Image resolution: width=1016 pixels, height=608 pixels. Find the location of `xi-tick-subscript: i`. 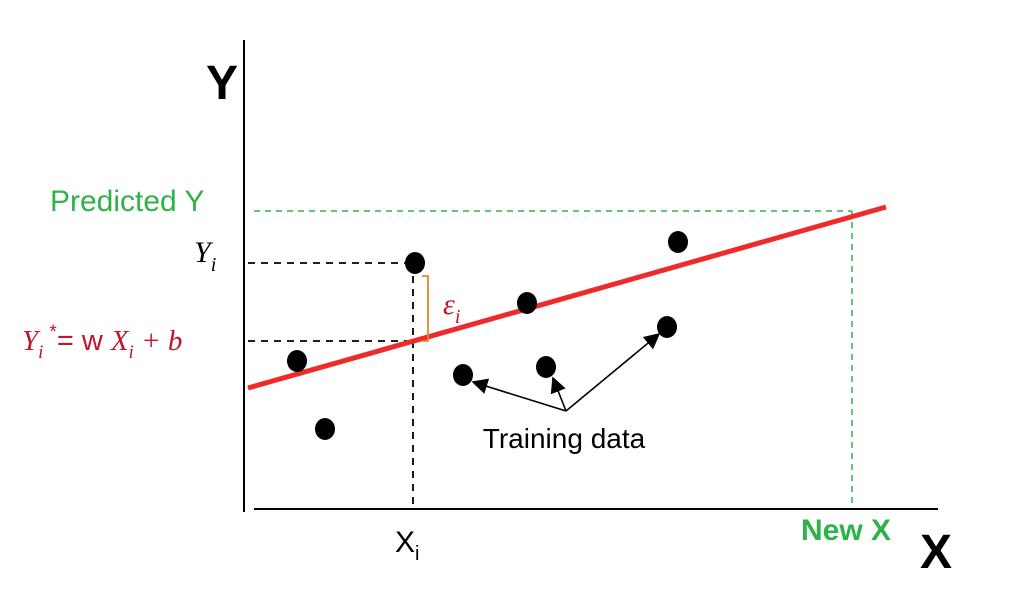

xi-tick-subscript: i is located at coordinates (417, 554).